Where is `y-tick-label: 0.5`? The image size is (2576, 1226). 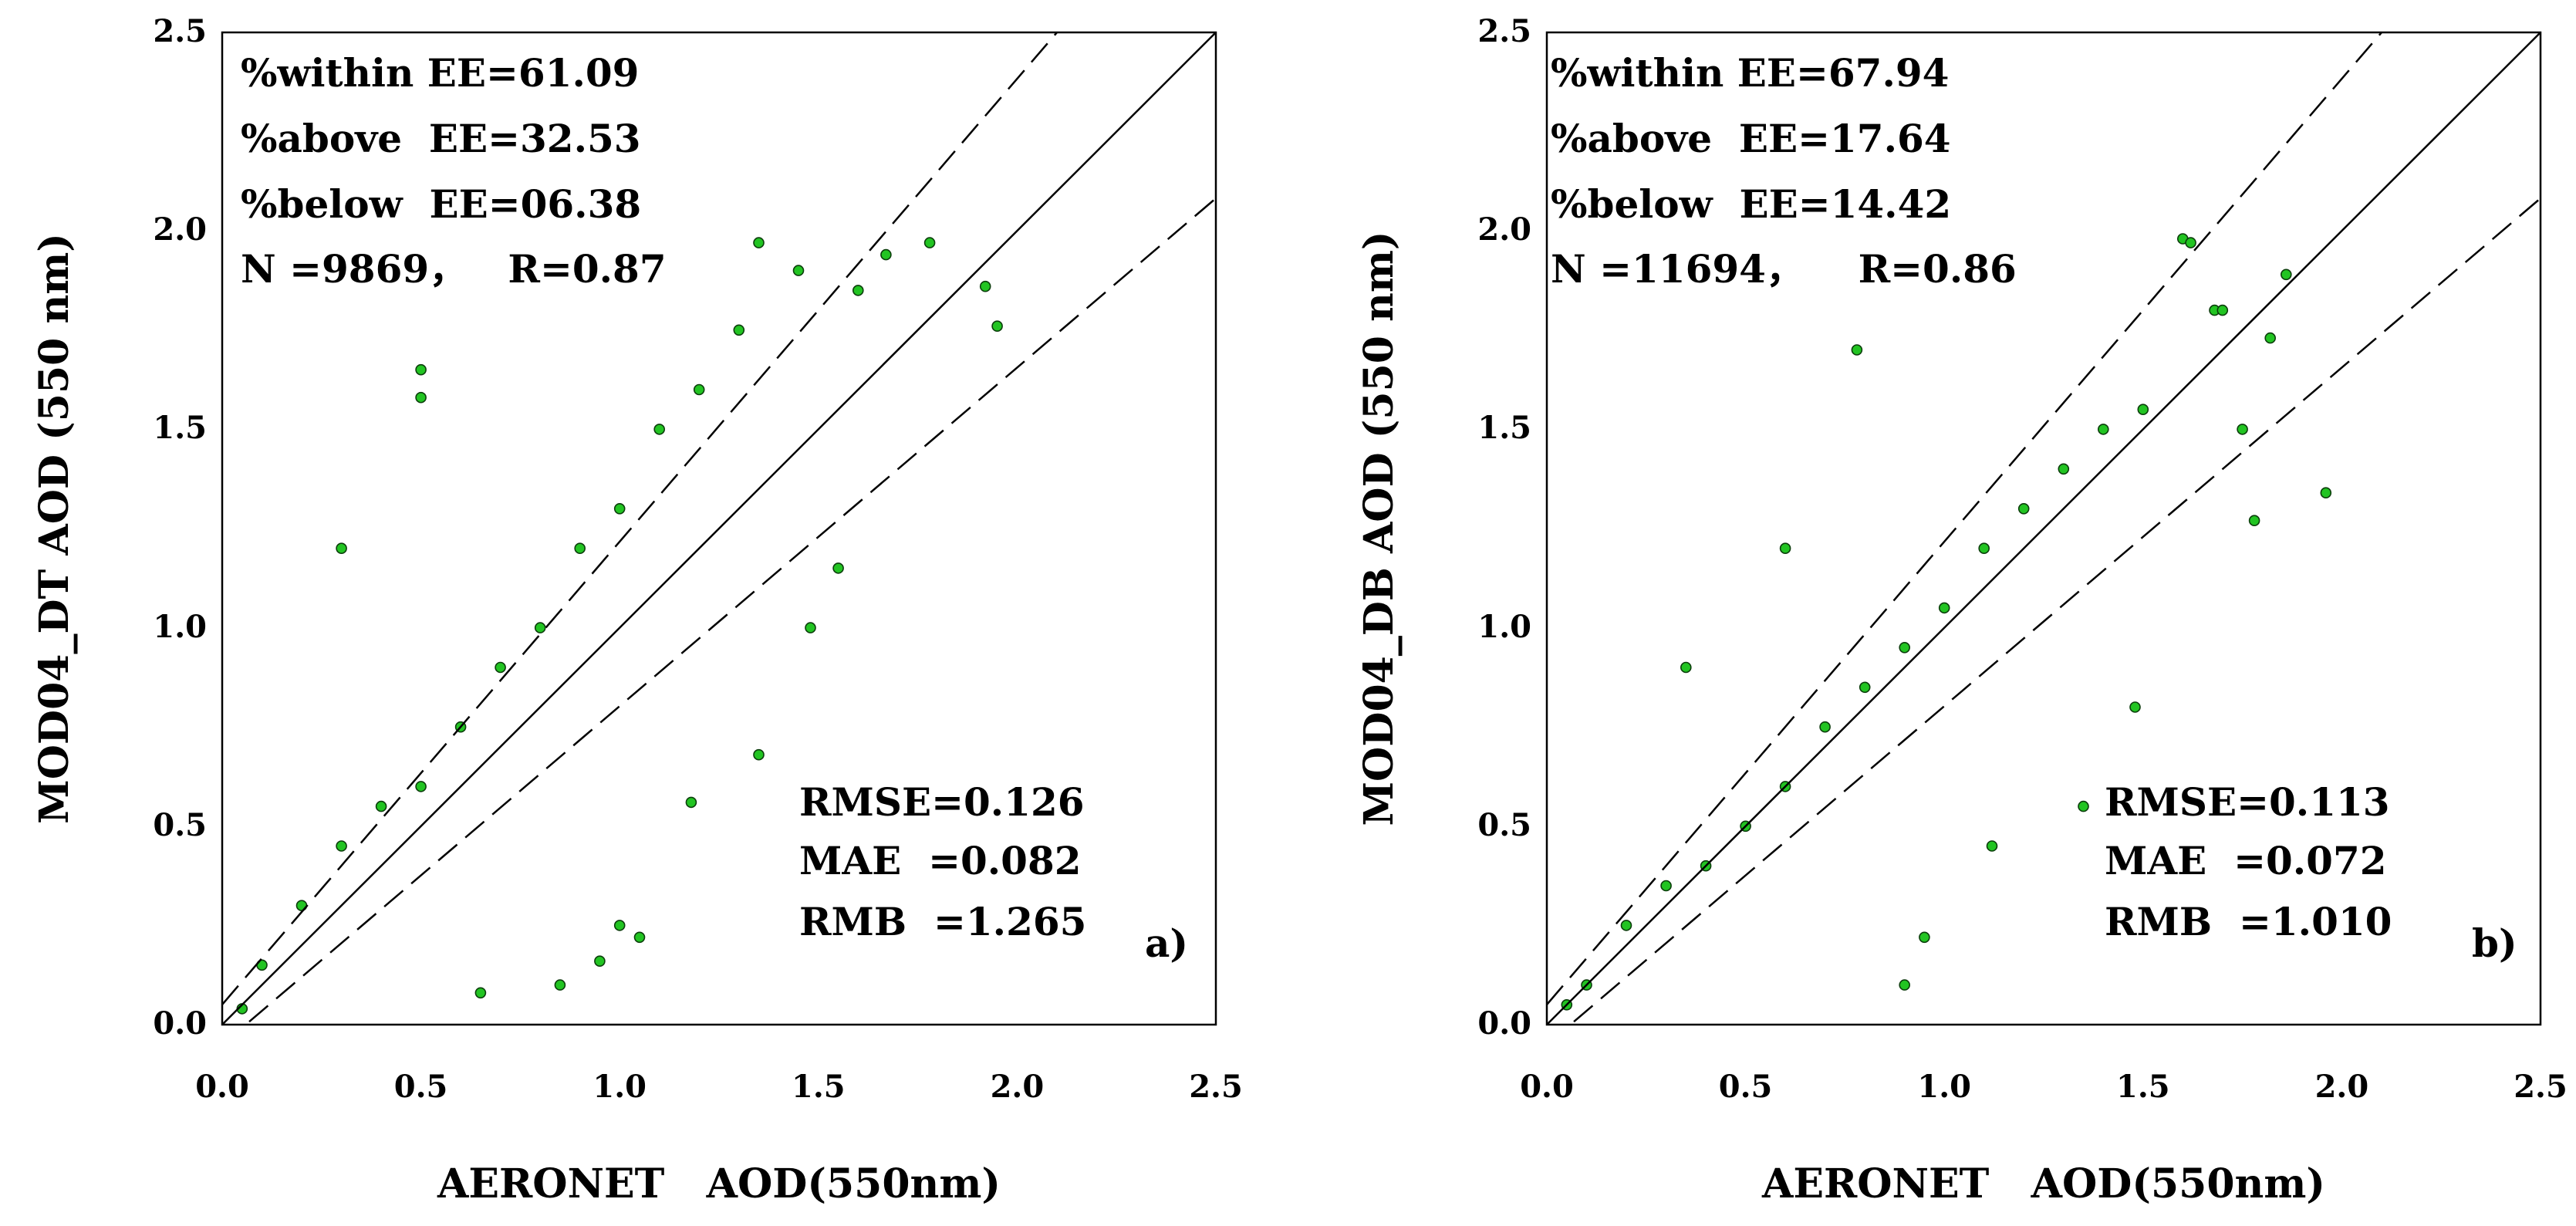 y-tick-label: 0.5 is located at coordinates (180, 825).